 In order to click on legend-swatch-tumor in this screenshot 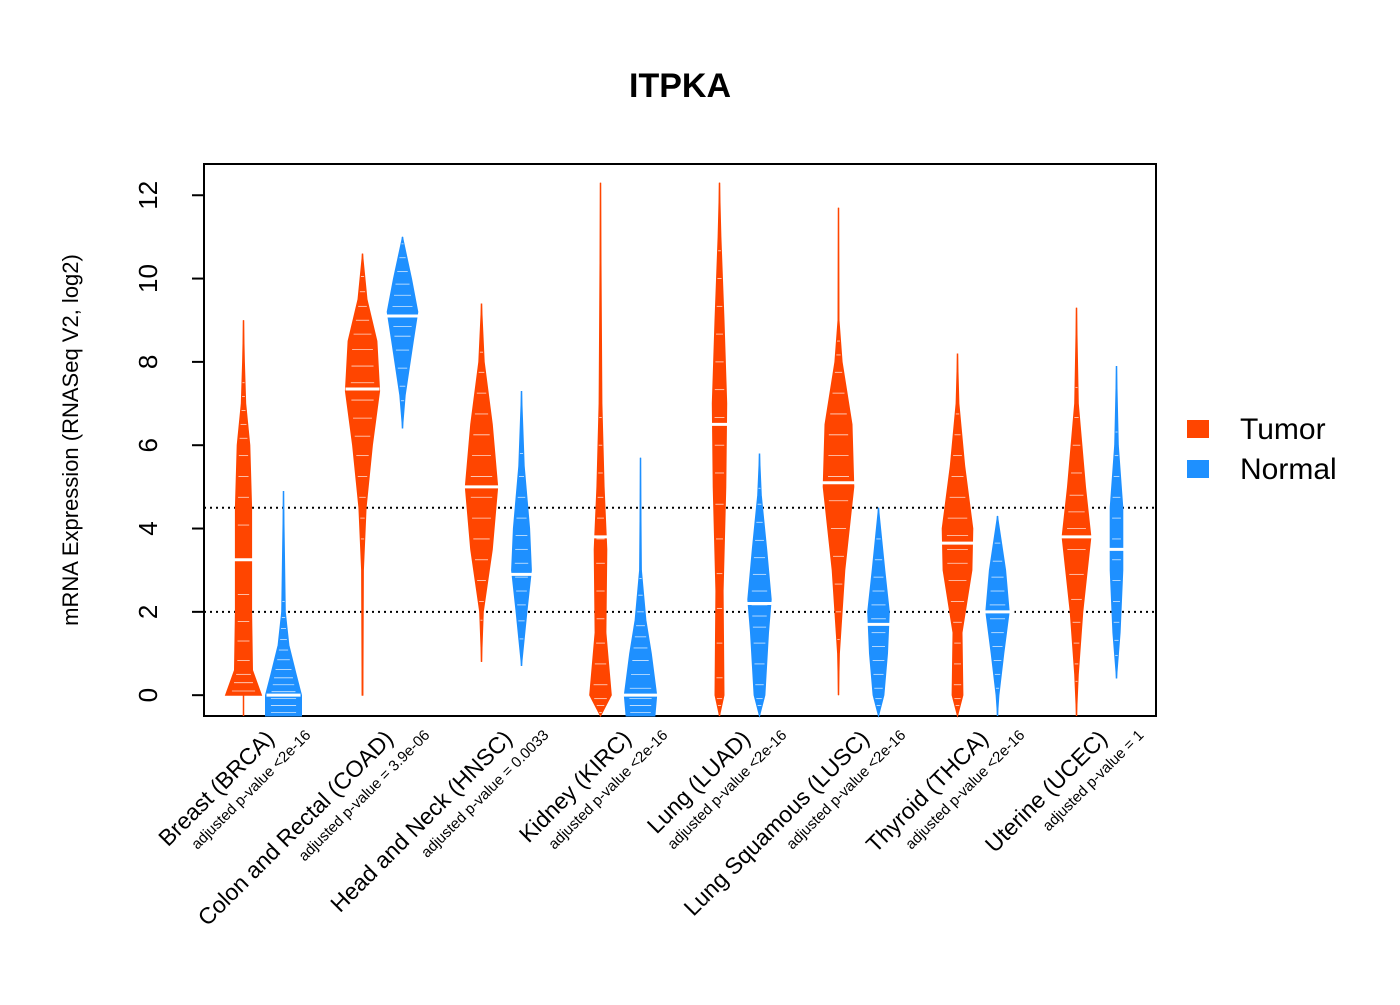, I will do `click(1198, 429)`.